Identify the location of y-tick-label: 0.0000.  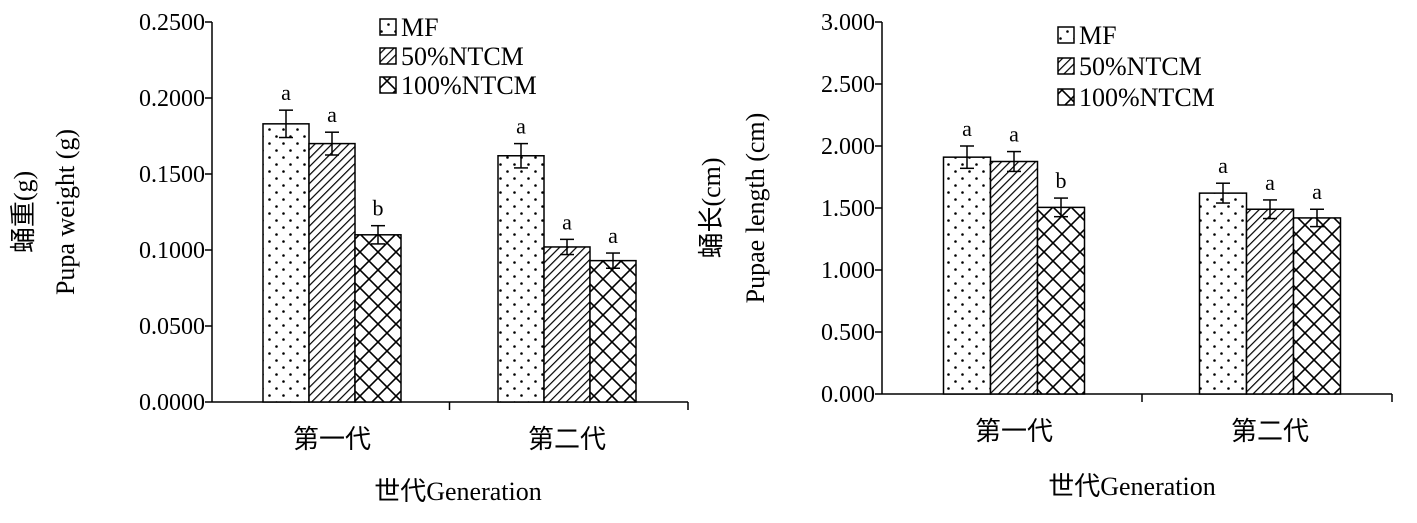
(172, 403).